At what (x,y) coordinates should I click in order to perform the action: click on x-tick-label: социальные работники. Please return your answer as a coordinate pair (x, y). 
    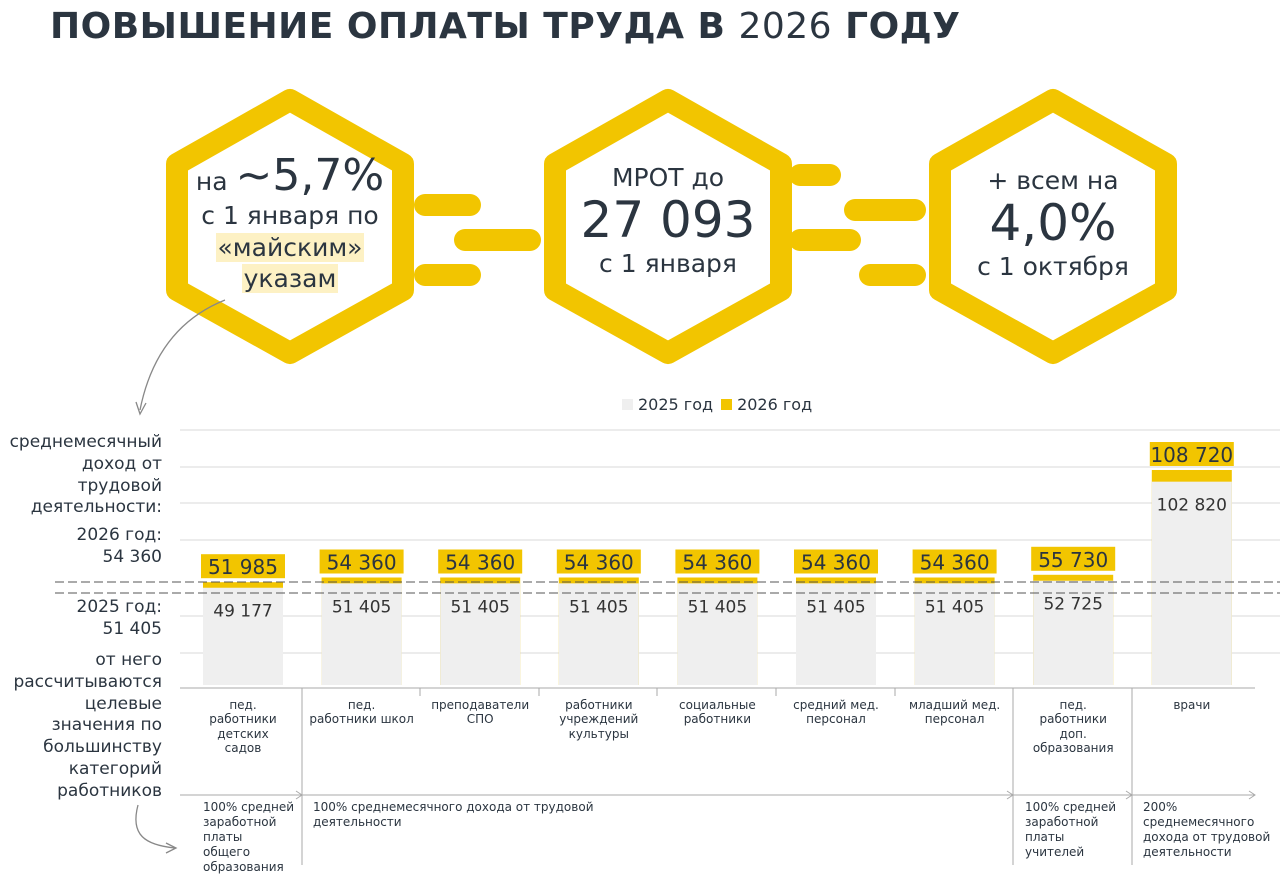
    Looking at the image, I should click on (717, 712).